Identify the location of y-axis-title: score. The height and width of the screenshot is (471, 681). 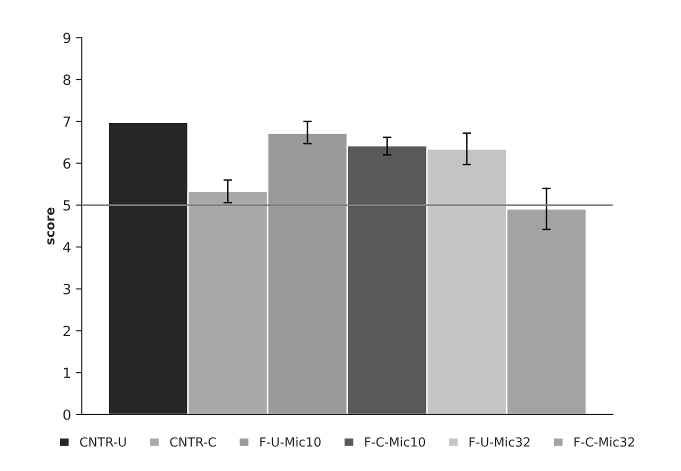
(50, 226).